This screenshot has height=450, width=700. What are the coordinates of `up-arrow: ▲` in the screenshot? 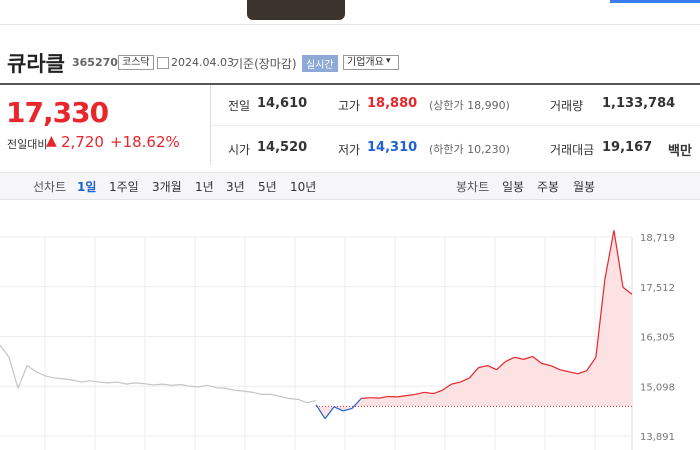 It's located at (51, 141).